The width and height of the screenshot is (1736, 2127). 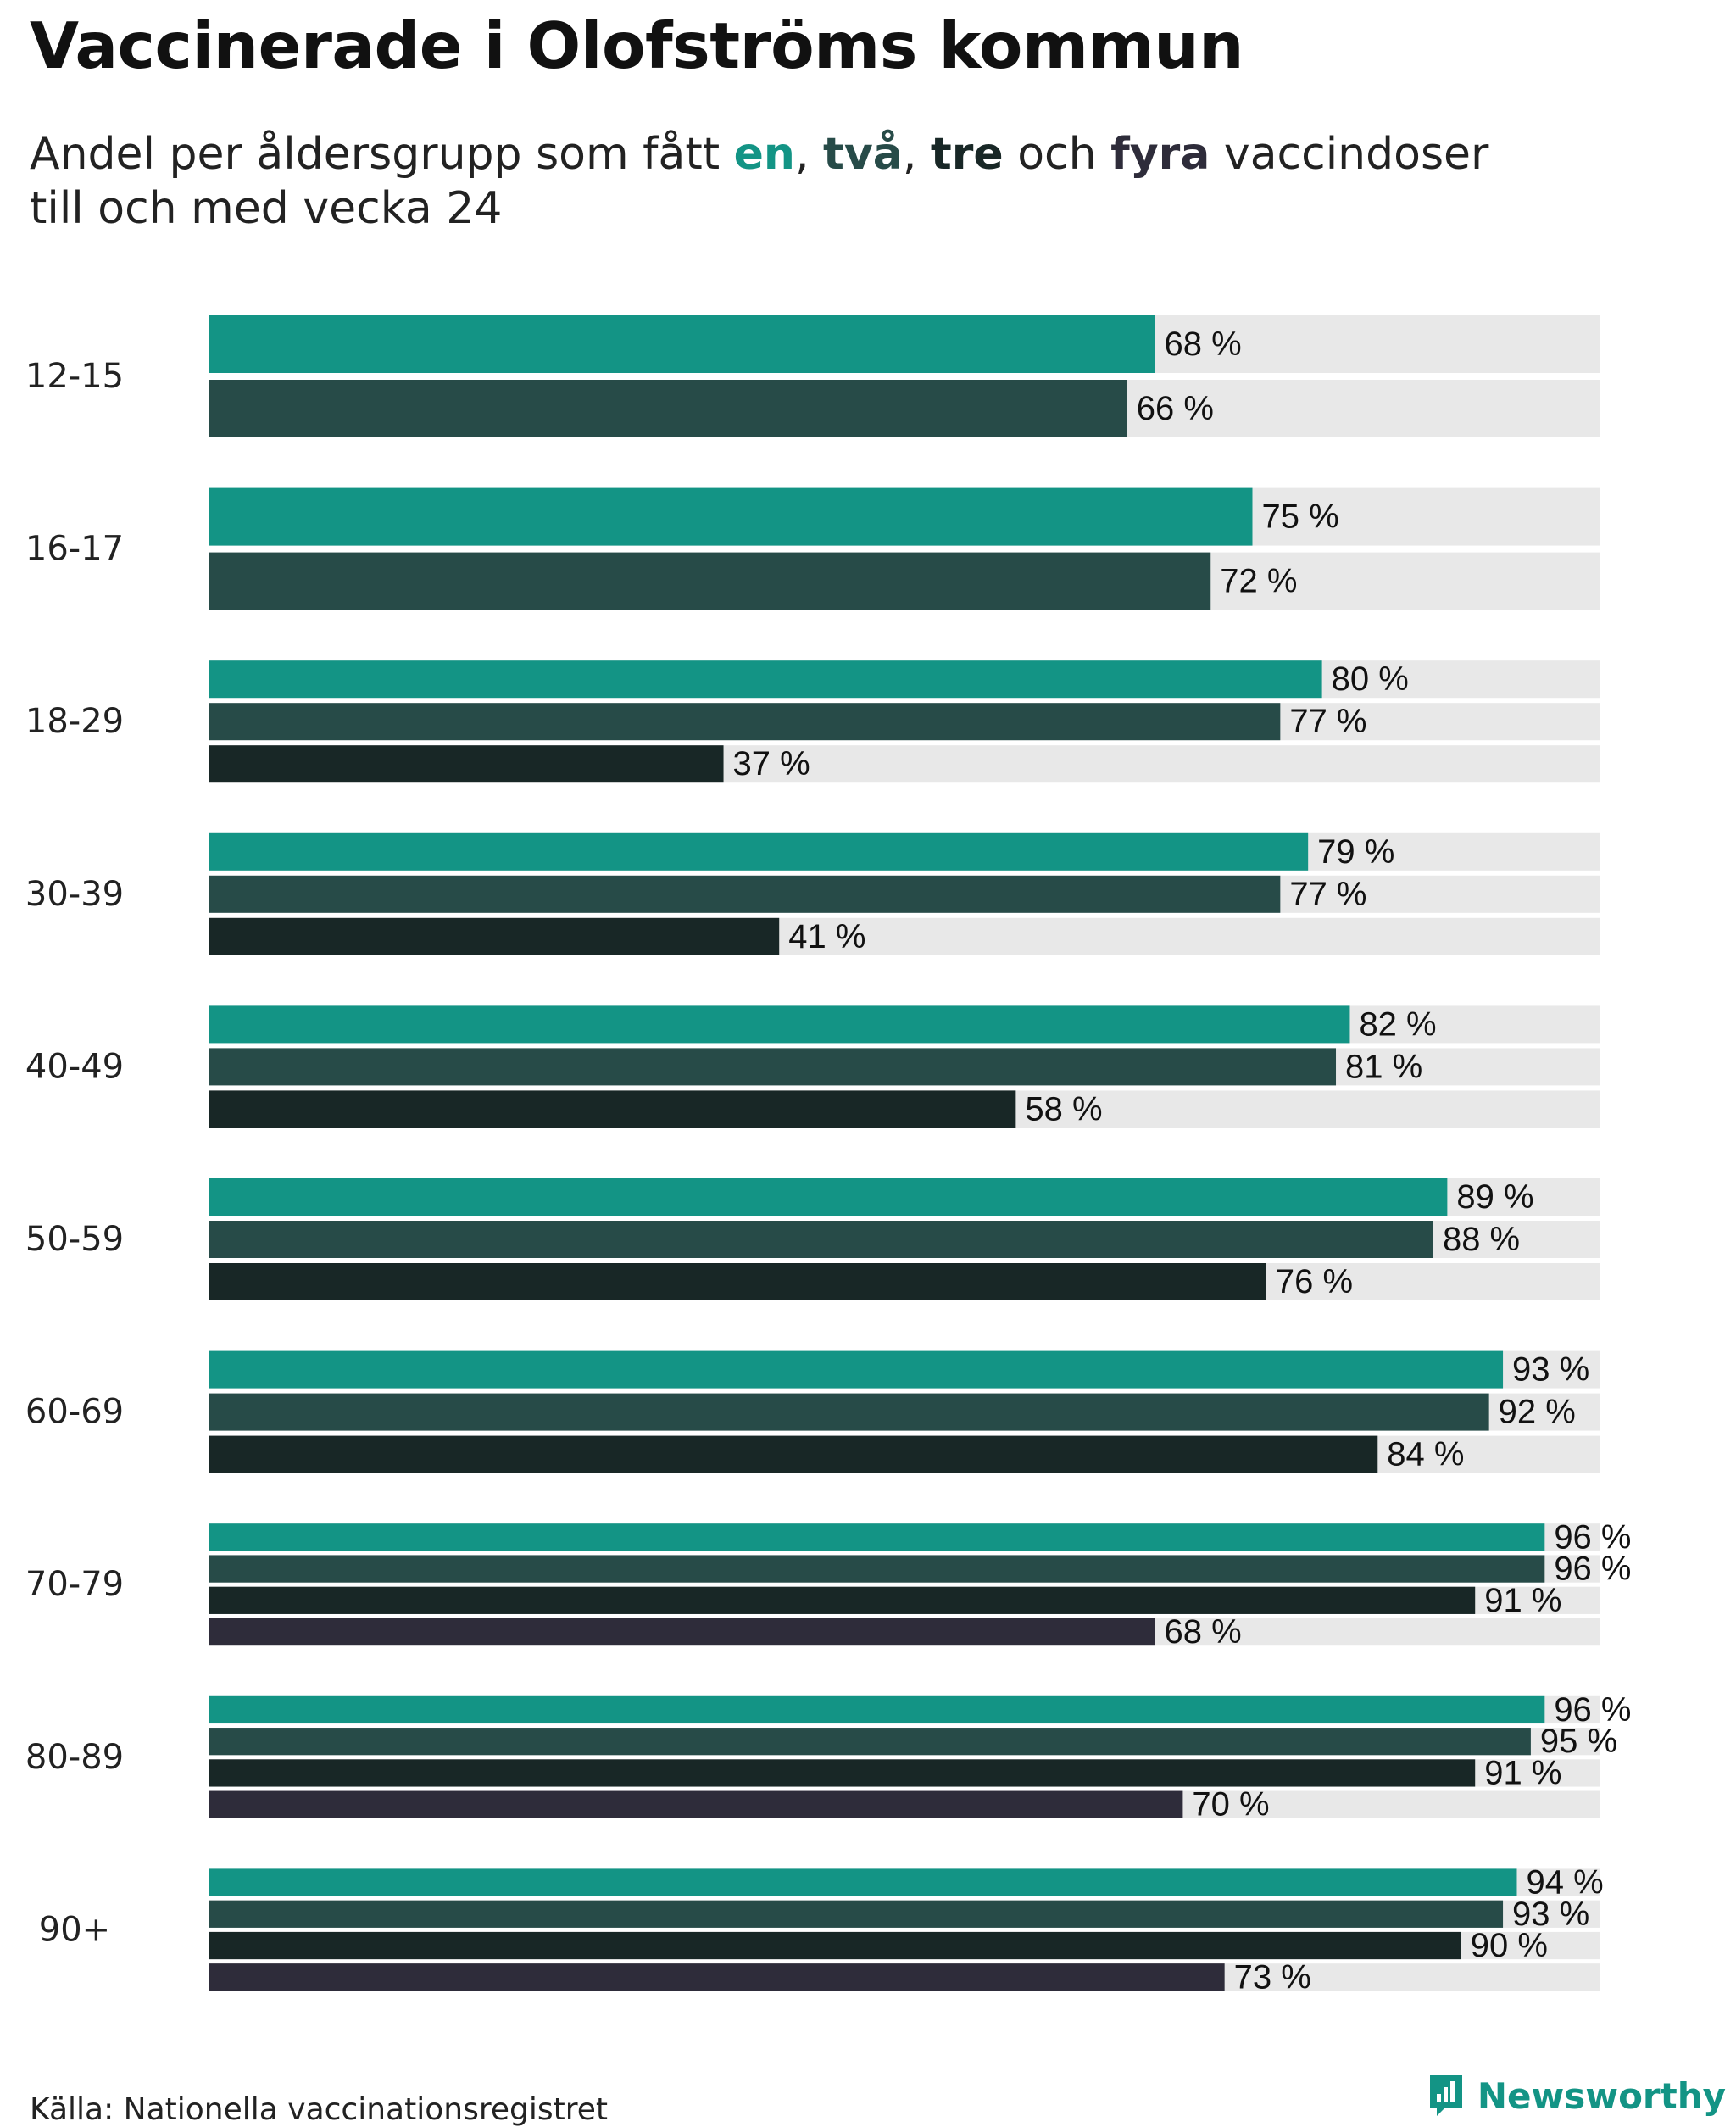 I want to click on value-label: 92 %, so click(x=1537, y=1412).